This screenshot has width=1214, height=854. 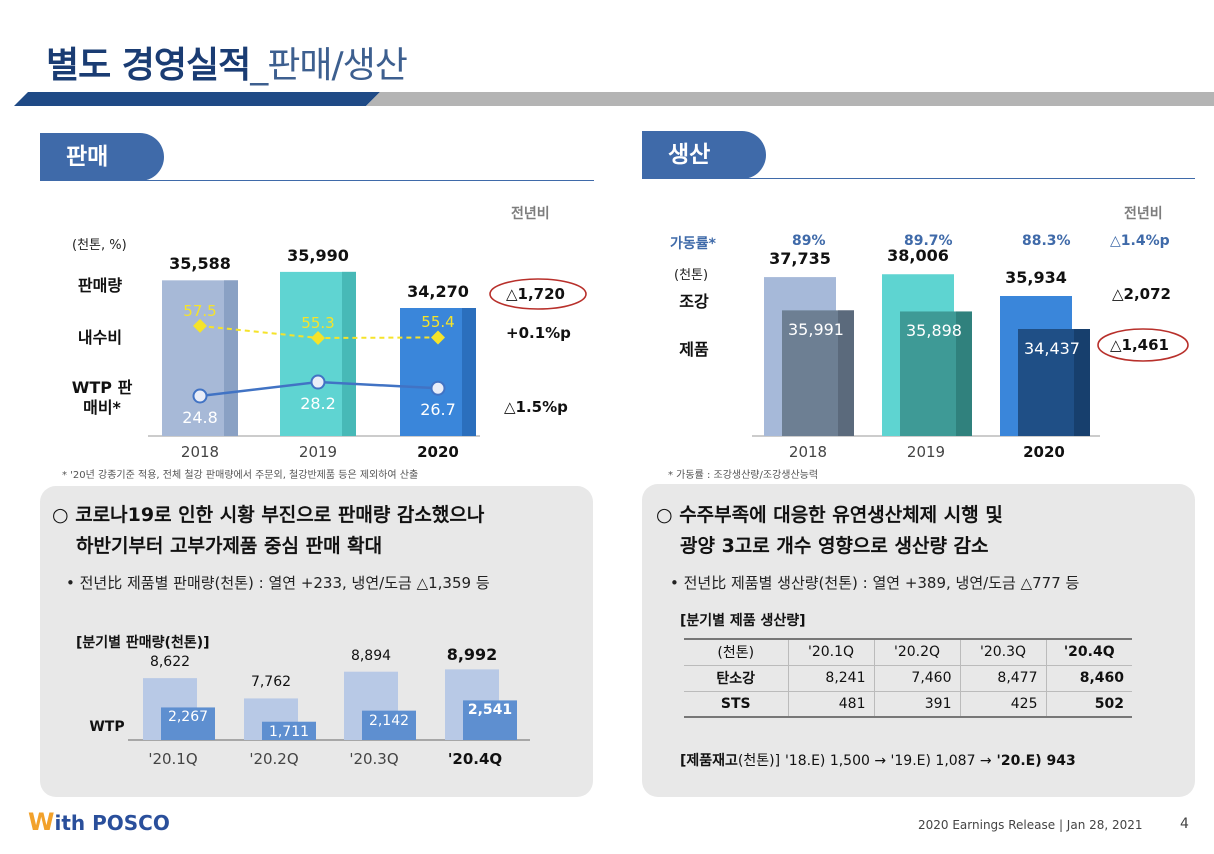 What do you see at coordinates (1089, 678) in the screenshot?
I see `table-cell: 8,460` at bounding box center [1089, 678].